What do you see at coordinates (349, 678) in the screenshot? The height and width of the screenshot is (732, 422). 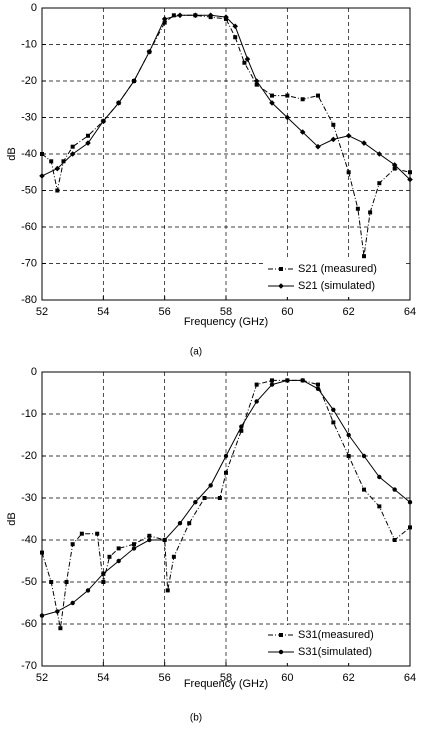 I see `x-tick-label: 62` at bounding box center [349, 678].